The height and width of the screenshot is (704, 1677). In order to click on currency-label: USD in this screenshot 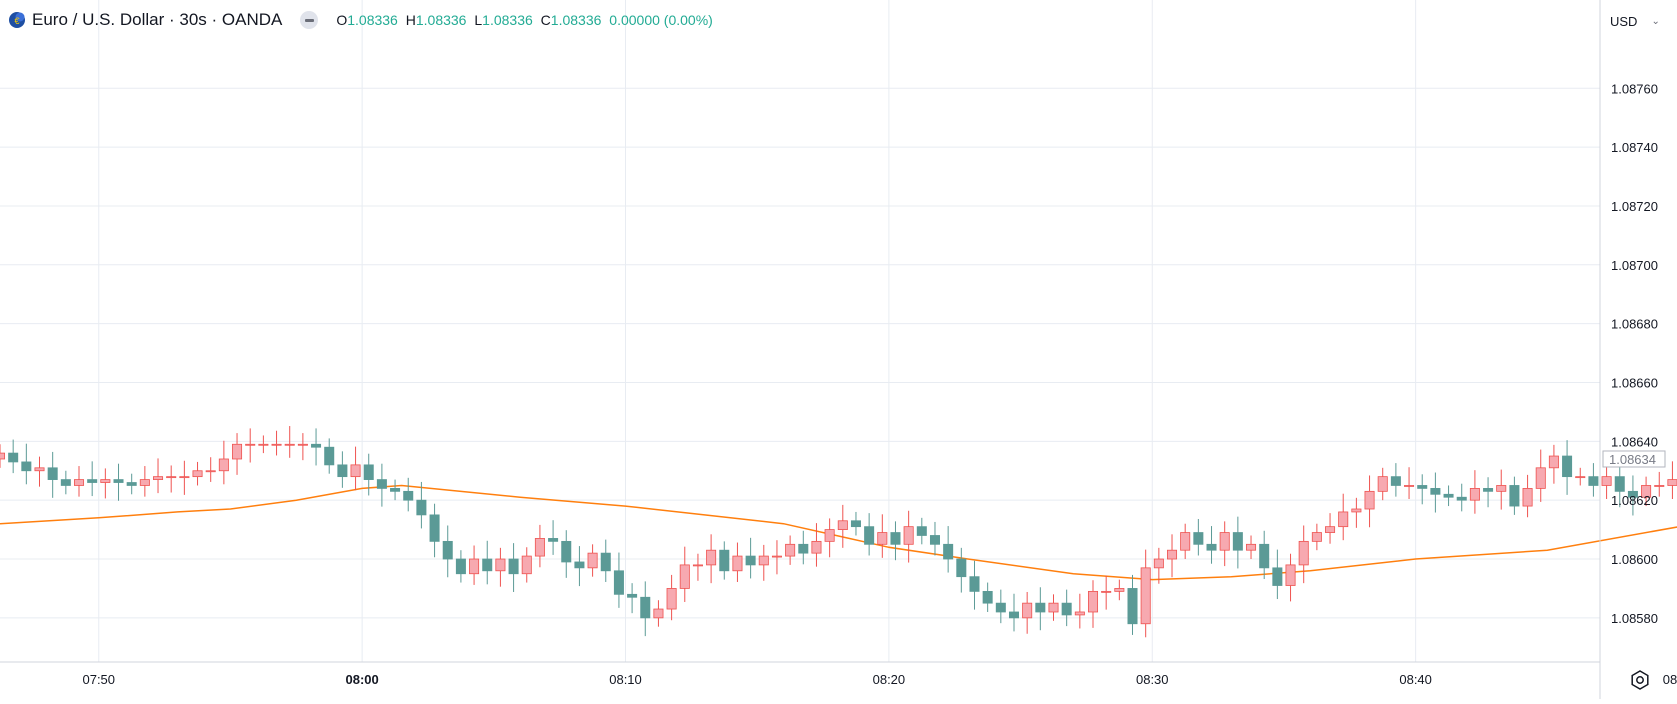, I will do `click(1624, 21)`.